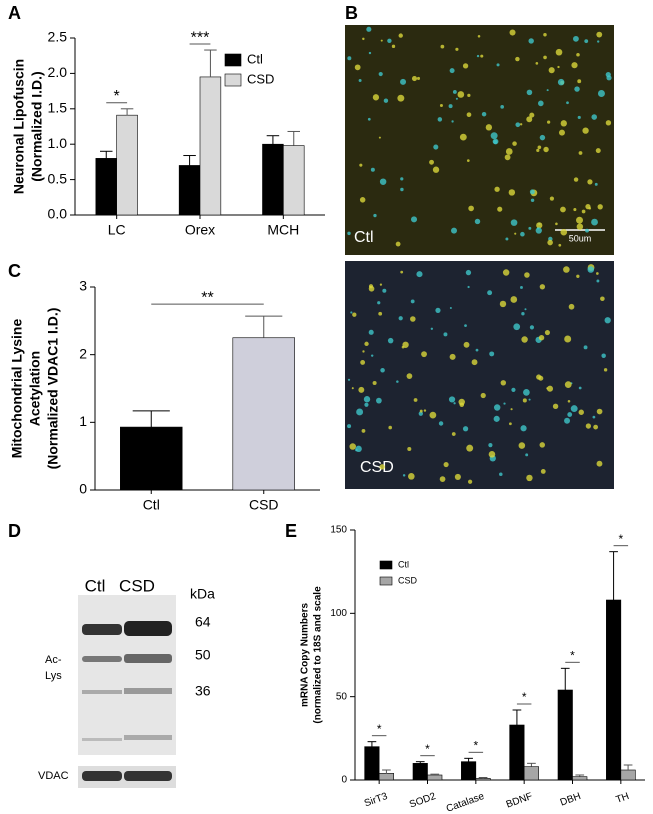  I want to click on y-tick-label: 2.0, so click(58, 72).